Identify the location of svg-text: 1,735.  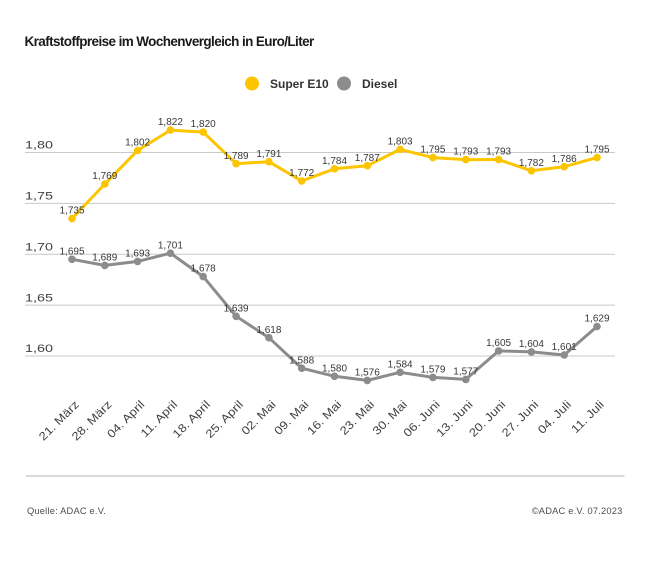
(71, 211).